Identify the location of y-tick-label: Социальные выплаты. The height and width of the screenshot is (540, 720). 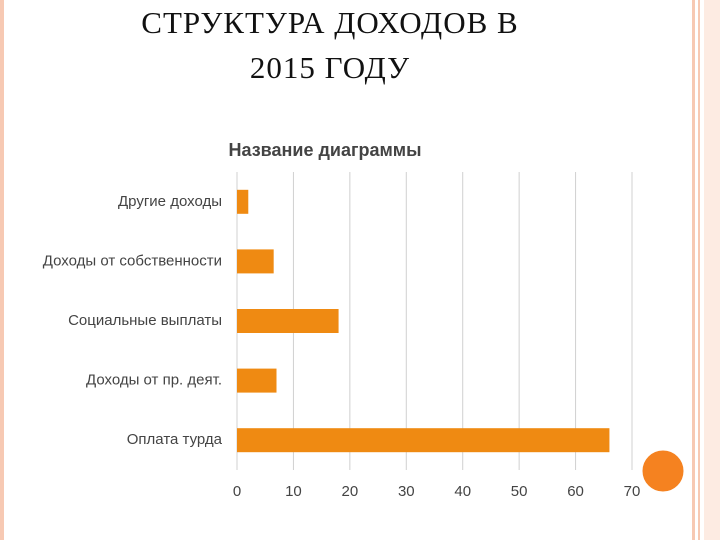
(145, 320).